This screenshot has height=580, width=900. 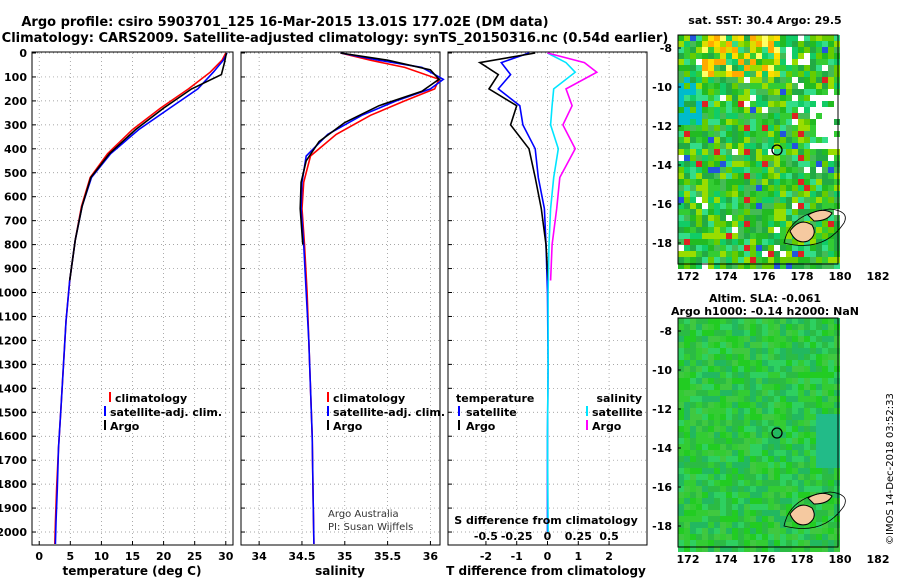 What do you see at coordinates (890, 469) in the screenshot?
I see `footer-timestamp: ©IMOS 14-Dec-2018 03:52:33` at bounding box center [890, 469].